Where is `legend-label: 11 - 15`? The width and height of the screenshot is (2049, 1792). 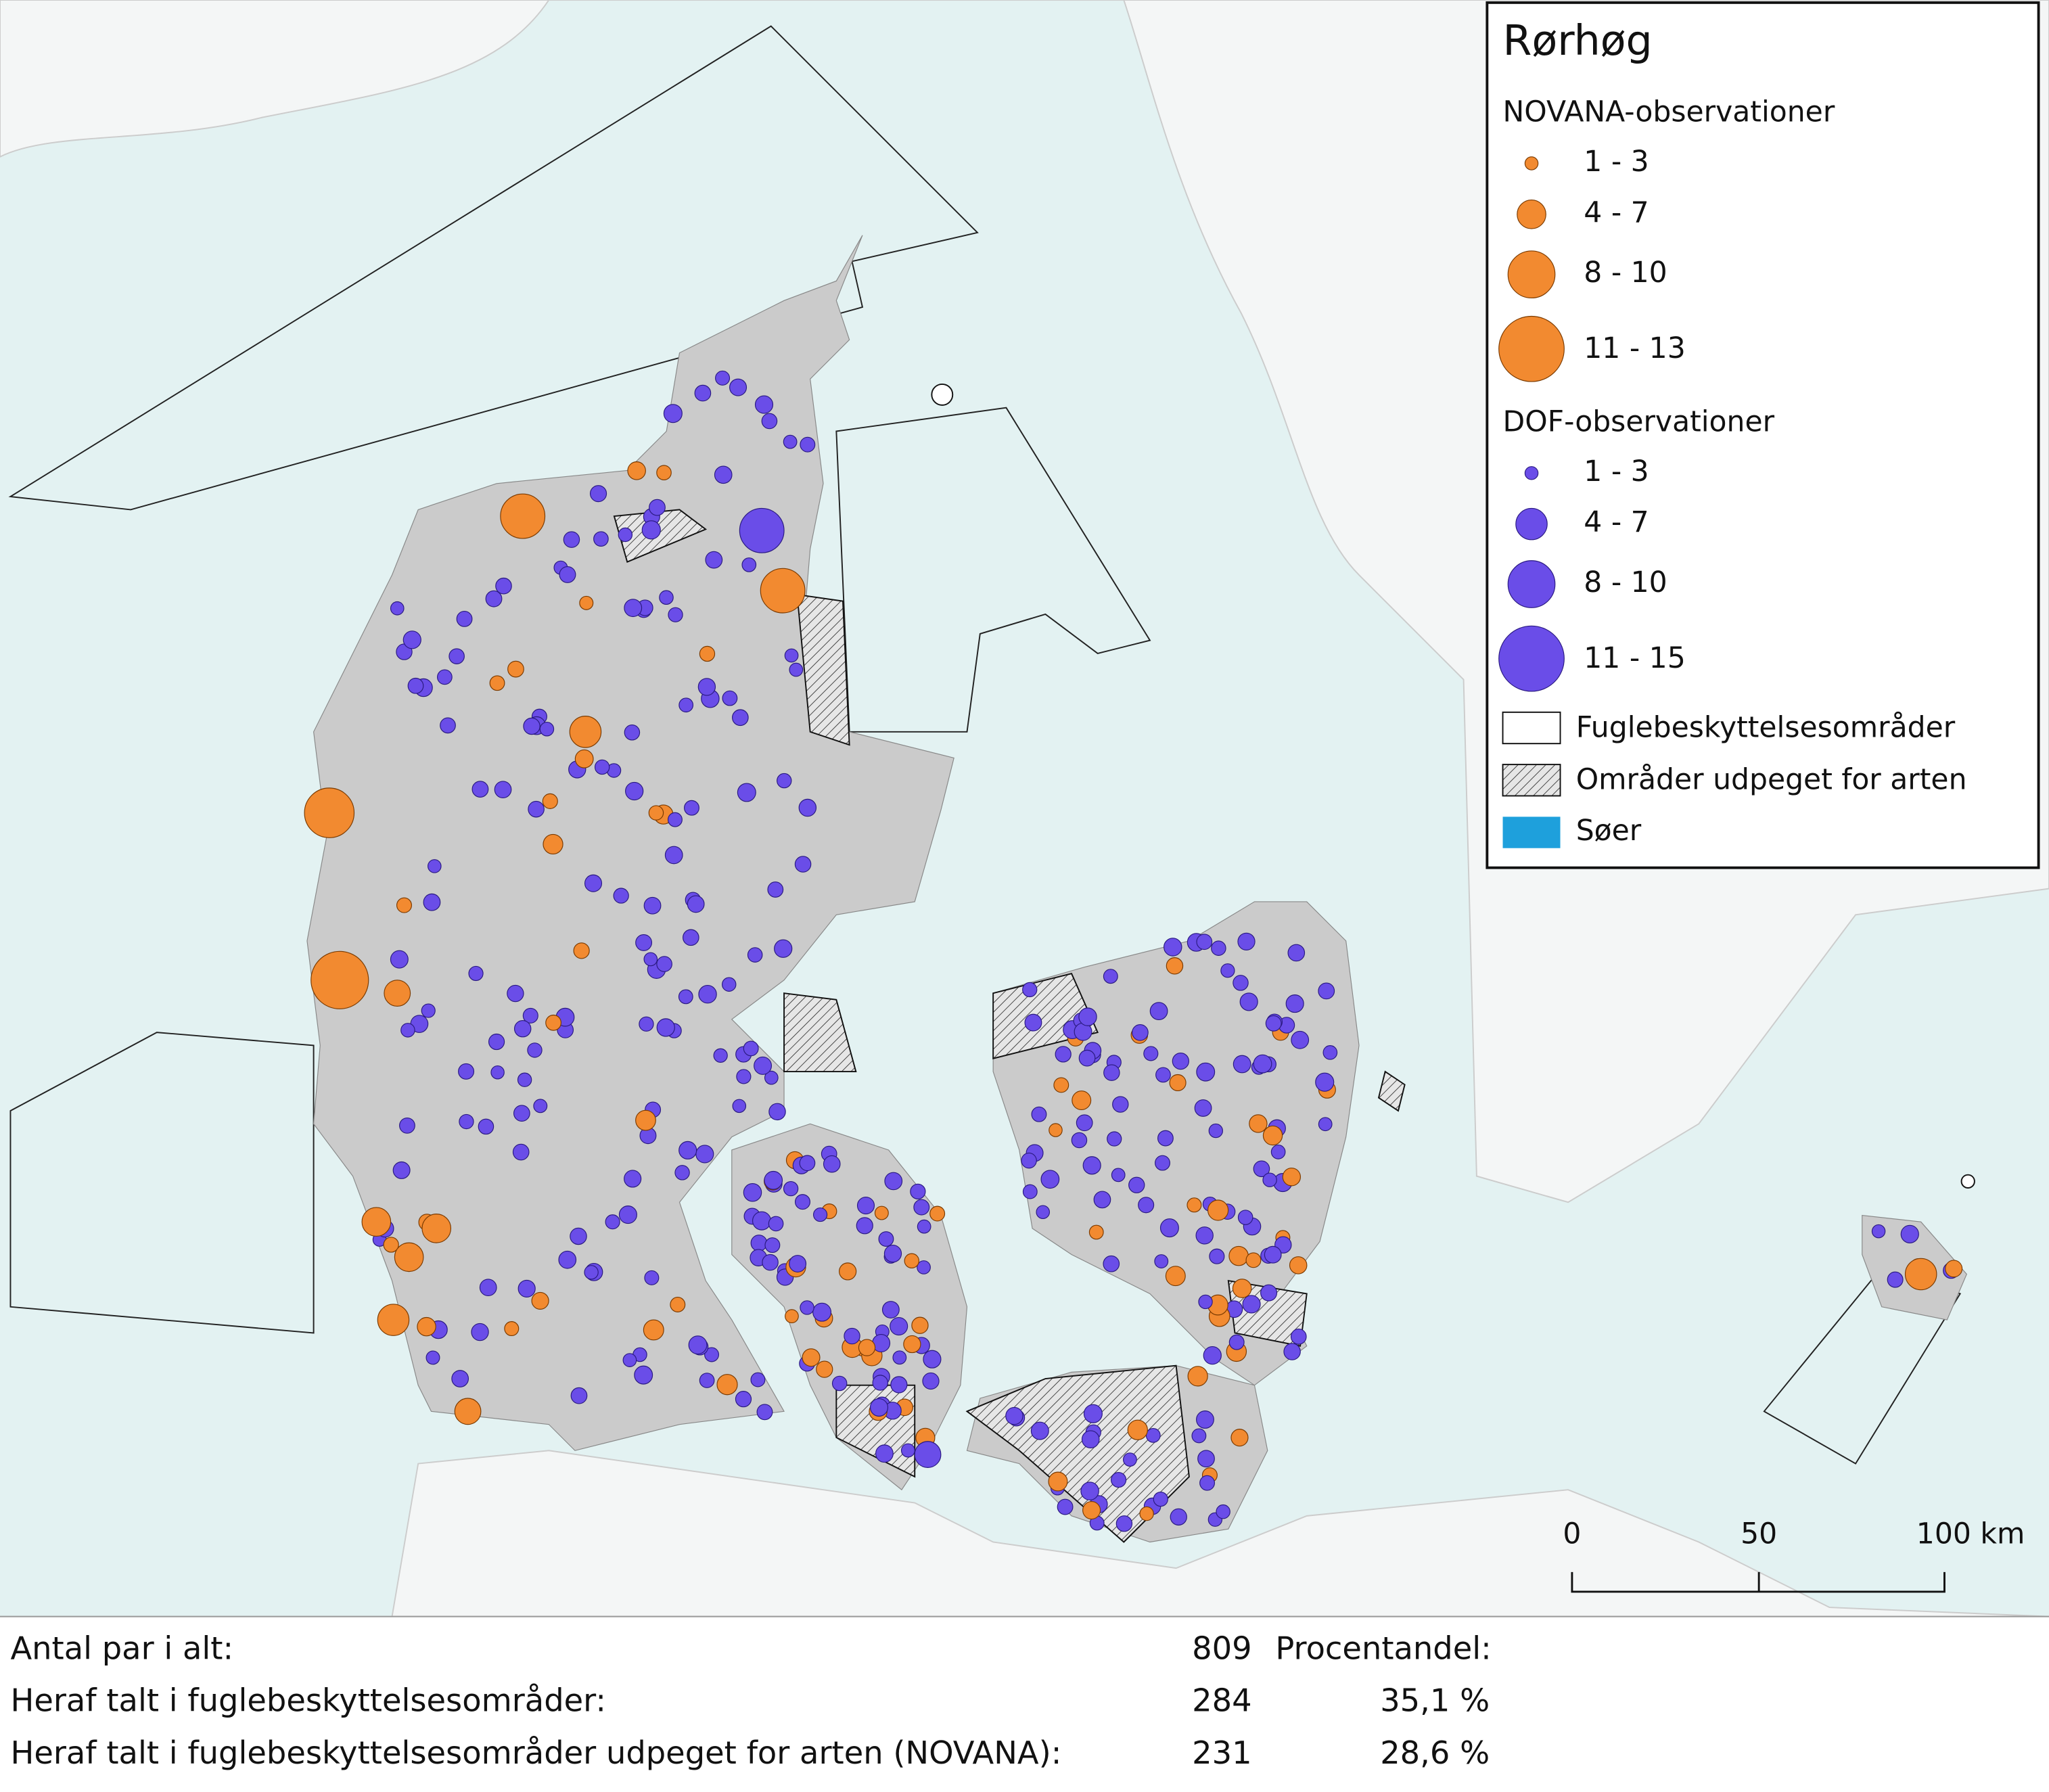
legend-label: 11 - 15 is located at coordinates (1634, 658).